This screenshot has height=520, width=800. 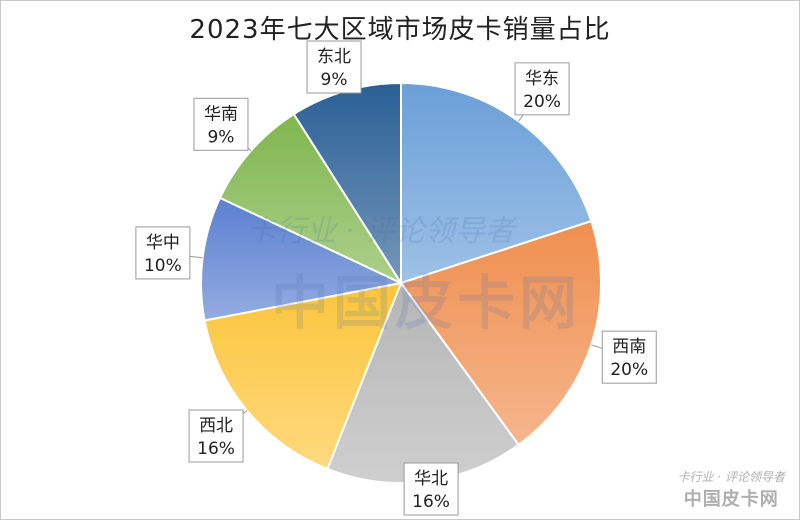 What do you see at coordinates (163, 266) in the screenshot?
I see `slice-value-4: 10%` at bounding box center [163, 266].